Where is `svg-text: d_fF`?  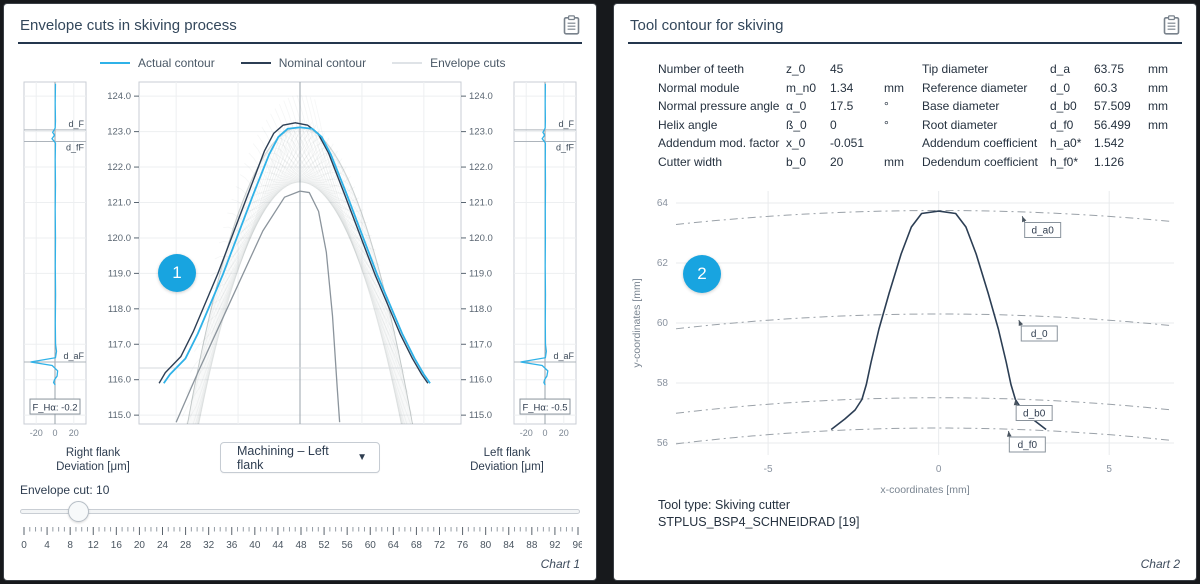
svg-text: d_fF is located at coordinates (565, 148).